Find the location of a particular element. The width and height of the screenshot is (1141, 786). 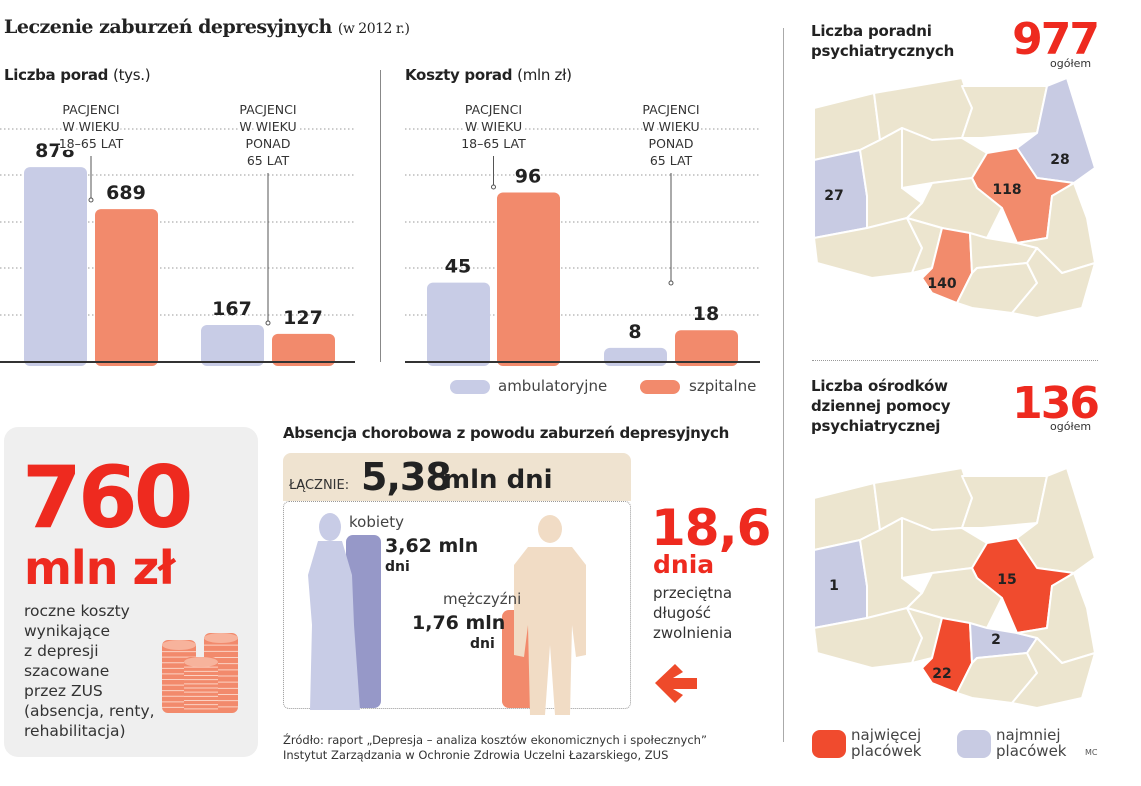

data-label: 689 is located at coordinates (126, 193).